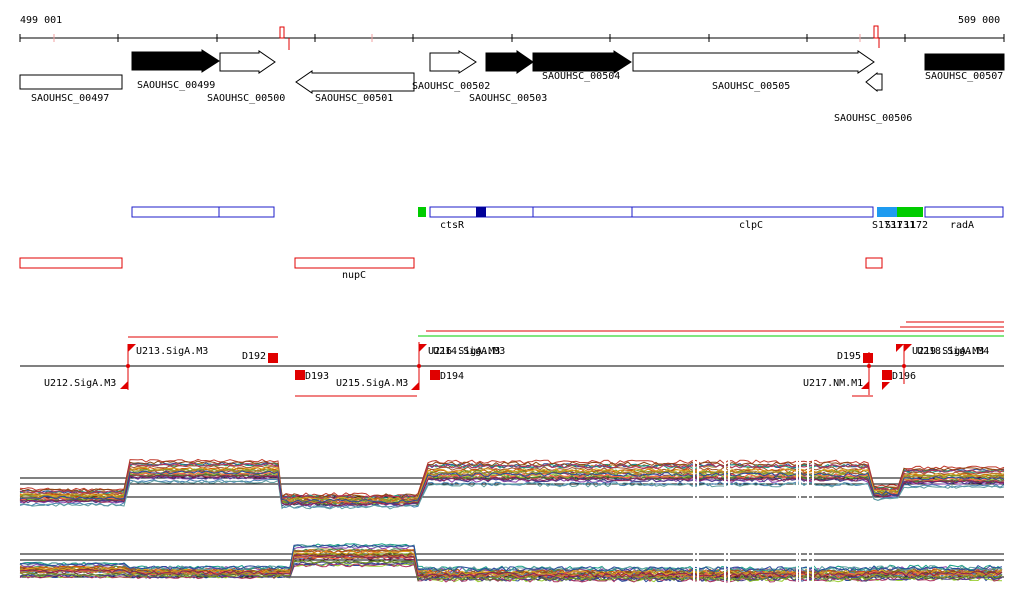  Describe the element at coordinates (481, 212) in the screenshot. I see `annotation-mark-dark-blue` at that location.